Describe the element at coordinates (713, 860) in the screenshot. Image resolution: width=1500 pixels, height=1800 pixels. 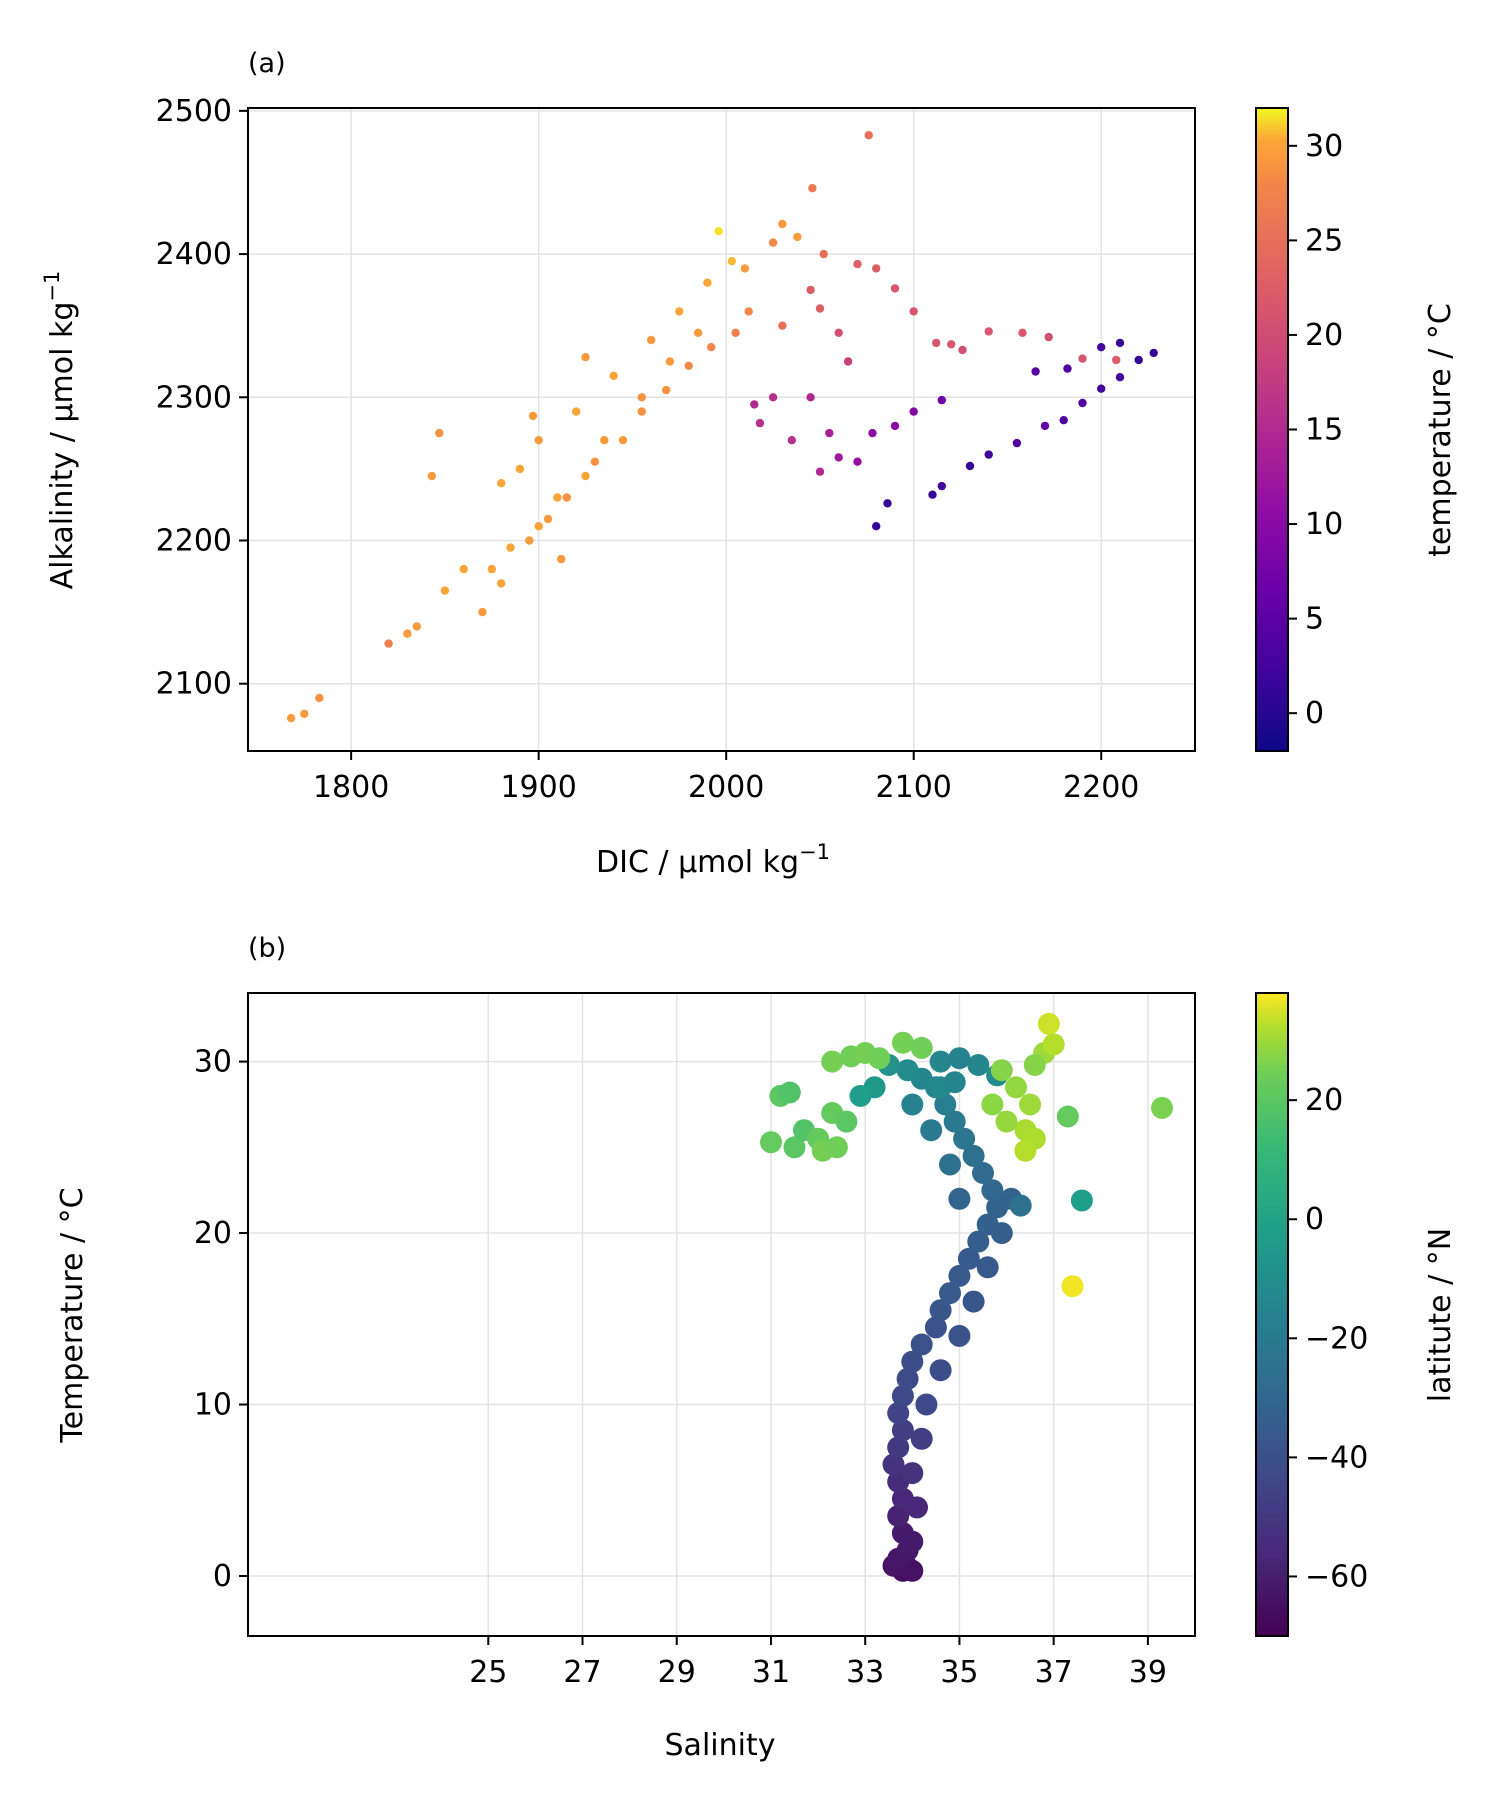
I see `panel-a-xlabel: DIC / µmol kg−1` at that location.